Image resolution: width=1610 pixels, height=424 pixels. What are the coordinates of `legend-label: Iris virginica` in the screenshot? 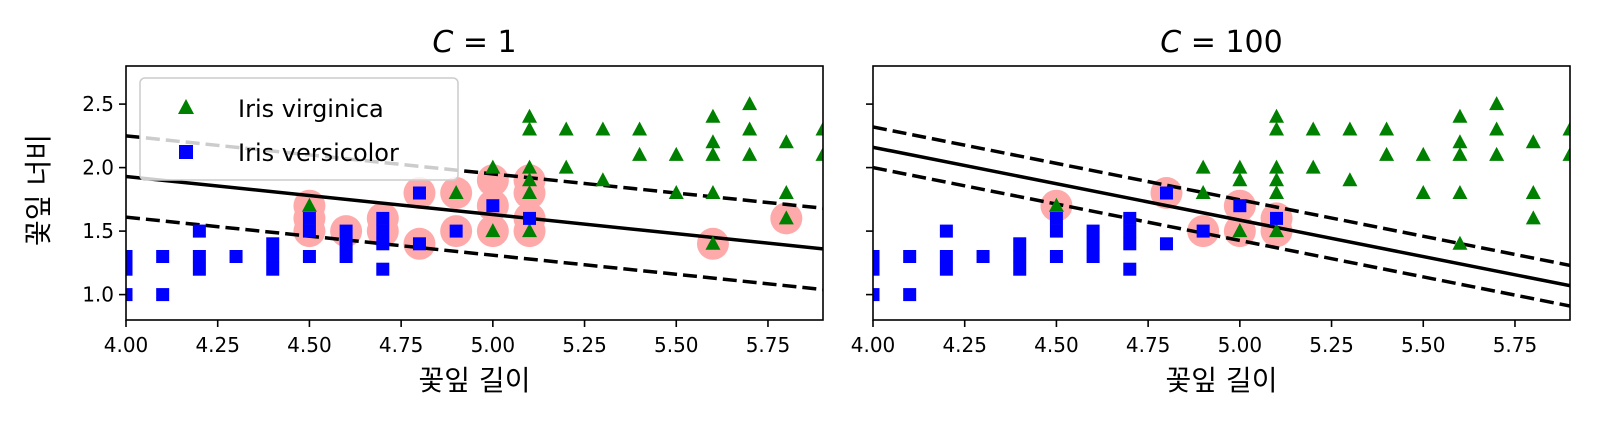 It's located at (311, 109).